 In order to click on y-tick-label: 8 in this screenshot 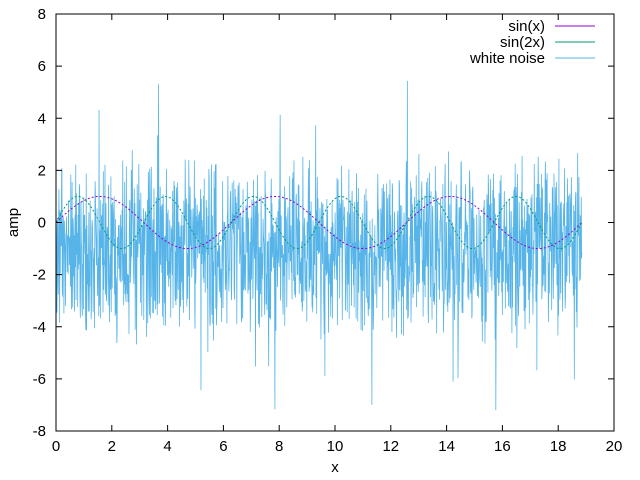, I will do `click(42, 14)`.